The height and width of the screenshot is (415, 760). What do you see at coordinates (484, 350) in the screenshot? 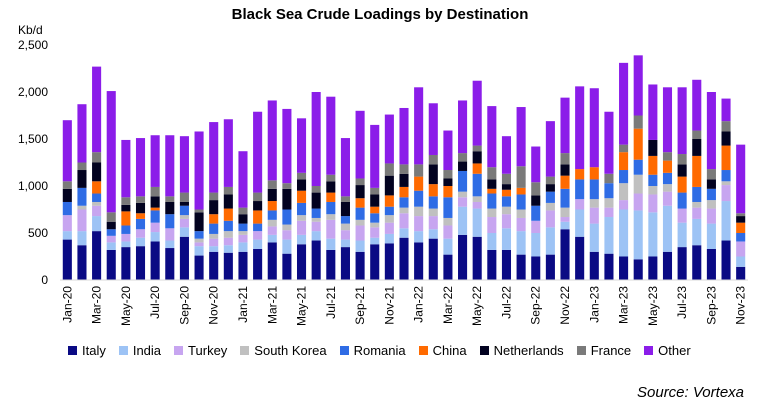
I see `legend-swatch` at bounding box center [484, 350].